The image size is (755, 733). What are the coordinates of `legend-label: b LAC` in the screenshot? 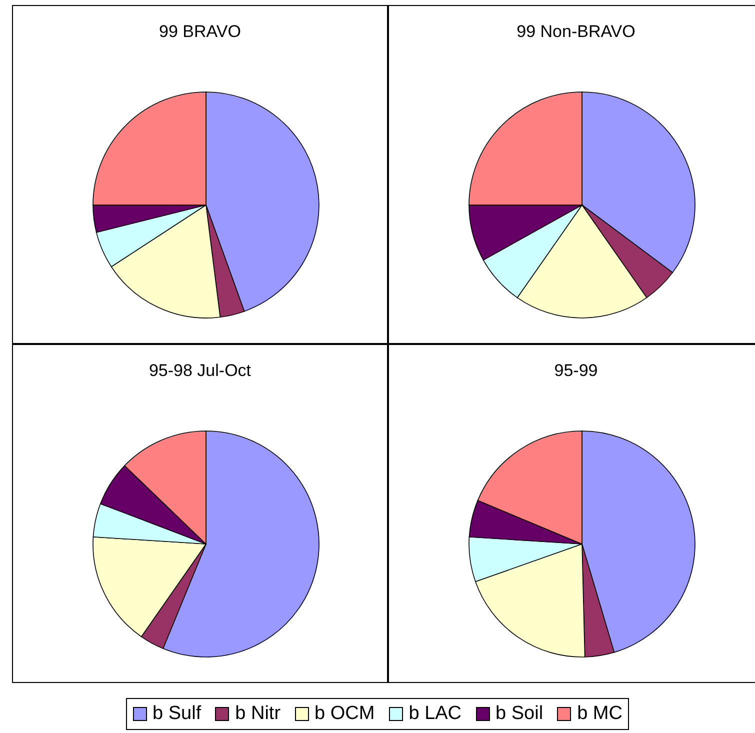 It's located at (435, 714).